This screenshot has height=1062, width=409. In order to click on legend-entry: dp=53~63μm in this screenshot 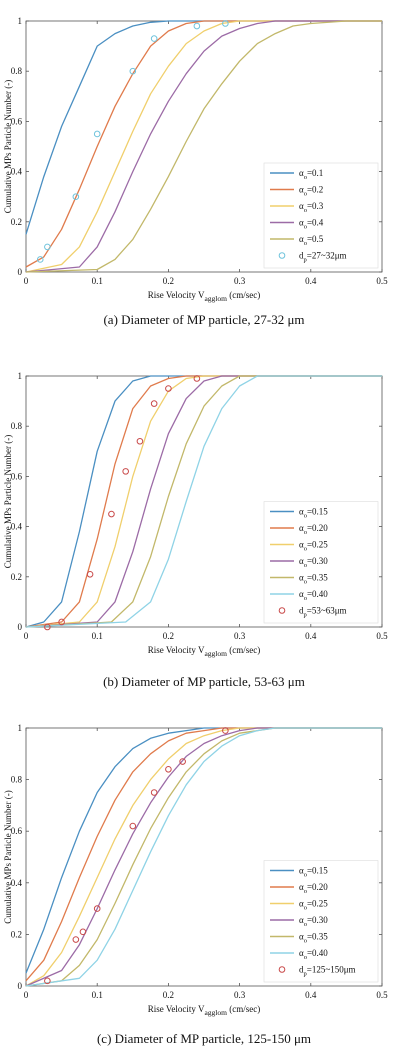, I will do `click(323, 612)`.